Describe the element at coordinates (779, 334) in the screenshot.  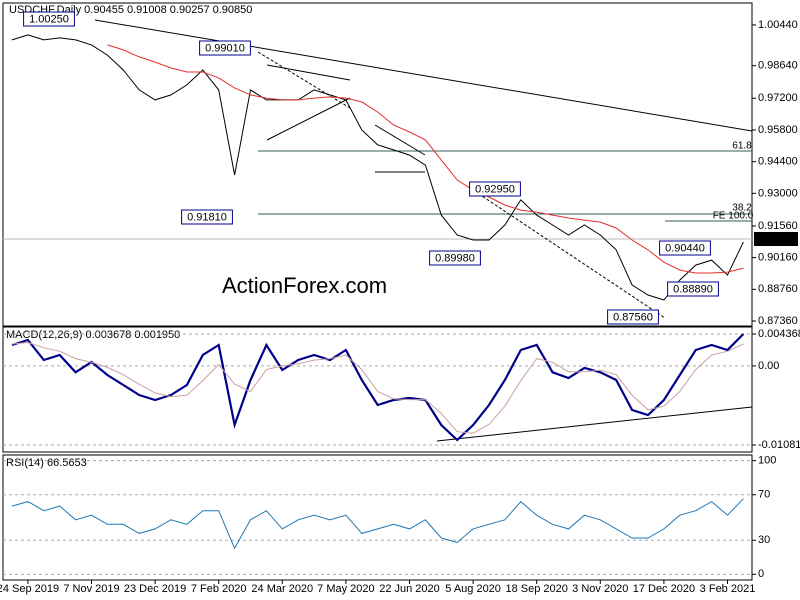
I see `y-tick-label: 0.004368` at that location.